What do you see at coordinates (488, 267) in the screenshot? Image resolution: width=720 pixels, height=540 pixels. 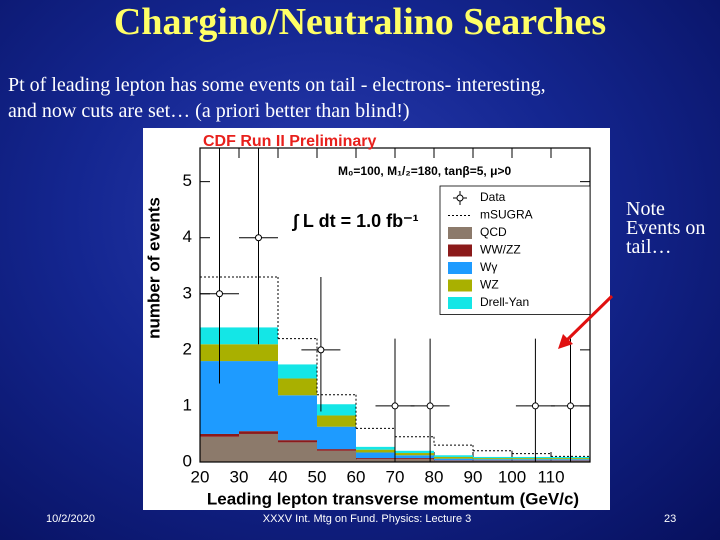 I see `legend-label: Wγ` at bounding box center [488, 267].